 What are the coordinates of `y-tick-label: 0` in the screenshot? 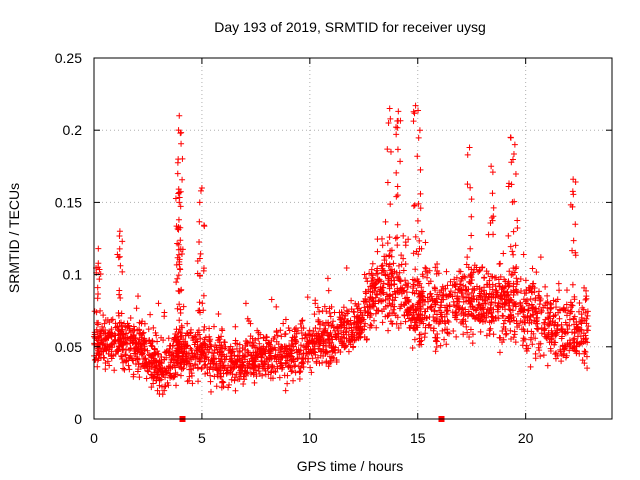 It's located at (78, 419).